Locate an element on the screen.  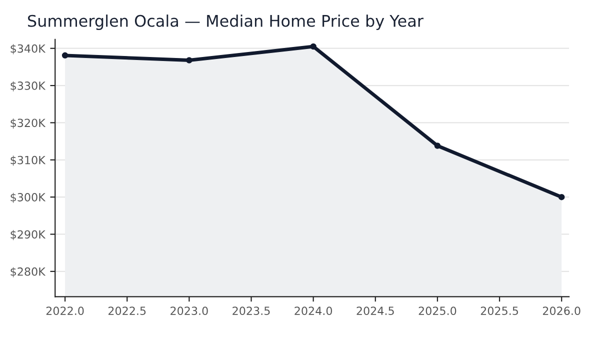
x-tick-label: 2024.5 is located at coordinates (375, 311).